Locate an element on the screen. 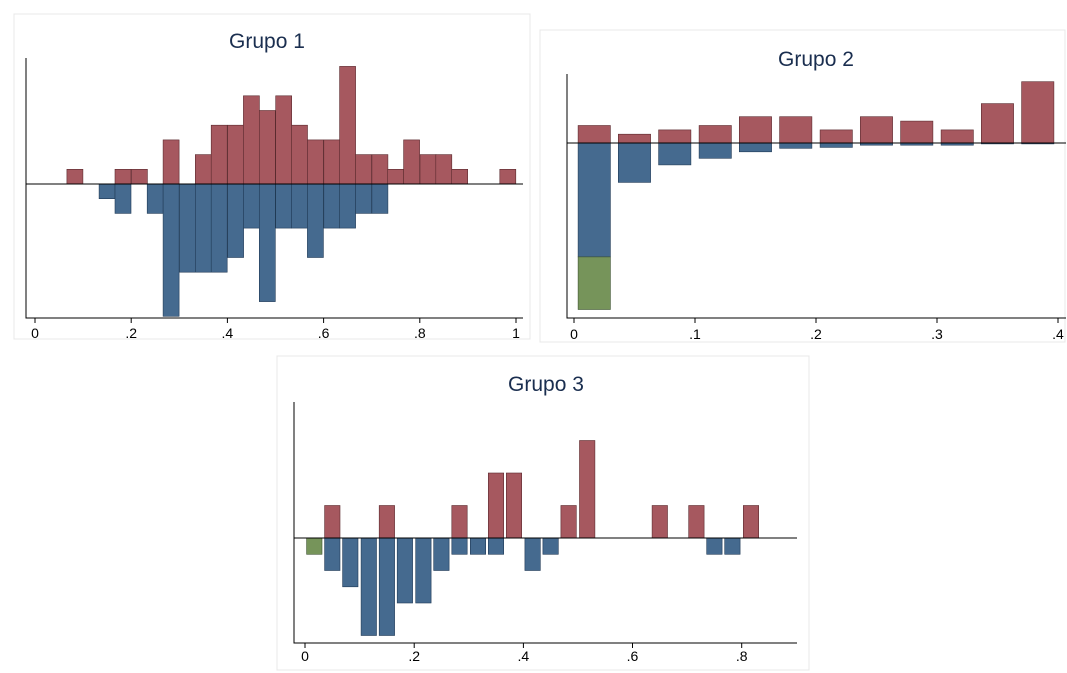 This screenshot has width=1067, height=673. x-tick-label: 1 is located at coordinates (516, 333).